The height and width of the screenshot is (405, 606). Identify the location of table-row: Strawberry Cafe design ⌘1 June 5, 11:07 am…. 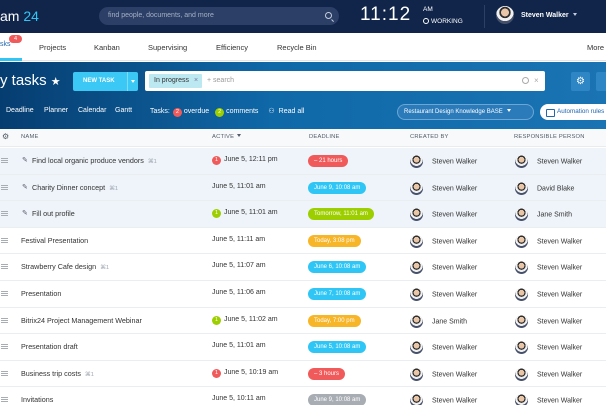
(303, 267).